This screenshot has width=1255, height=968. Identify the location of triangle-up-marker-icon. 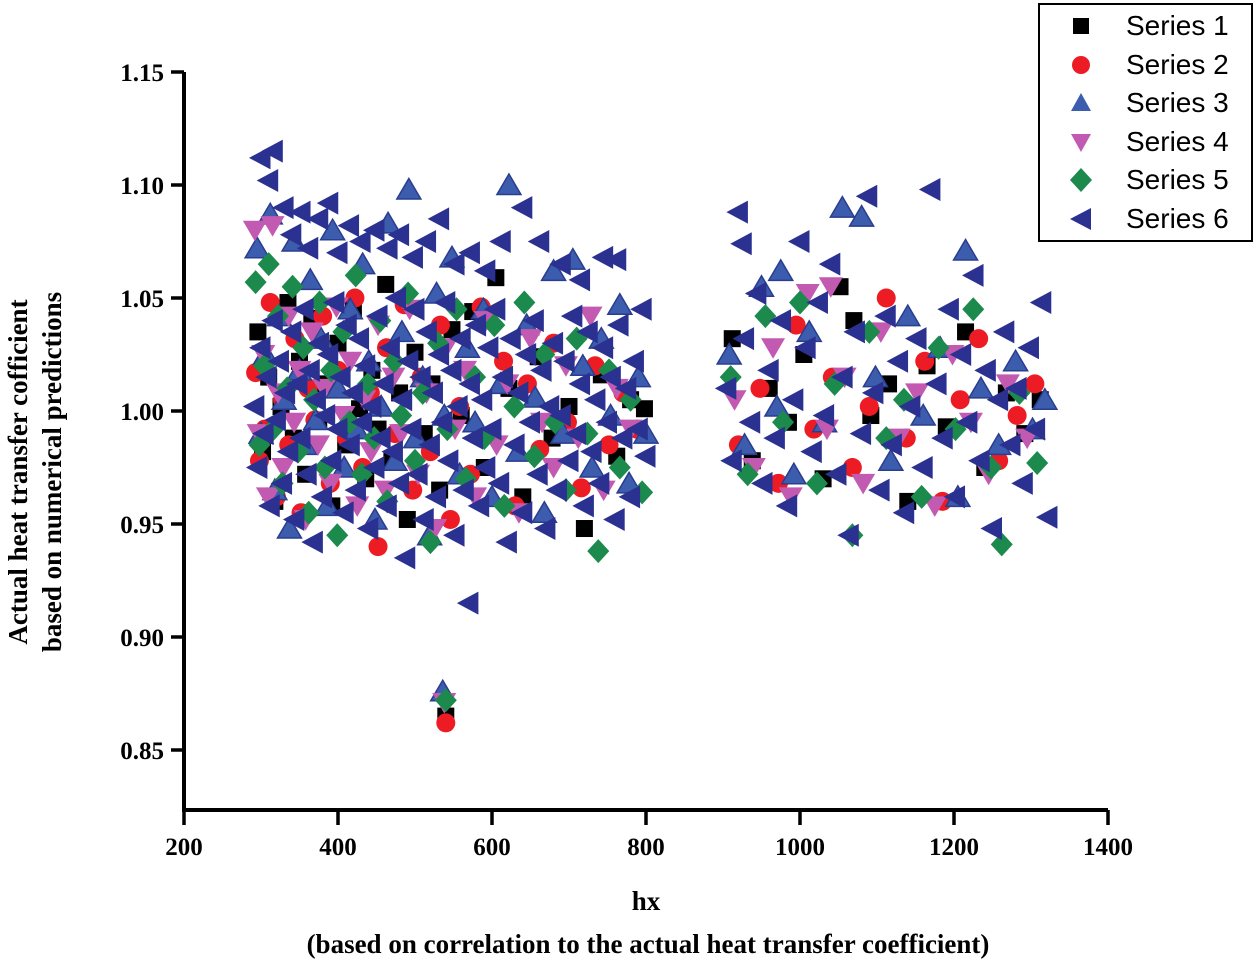
(1081, 102).